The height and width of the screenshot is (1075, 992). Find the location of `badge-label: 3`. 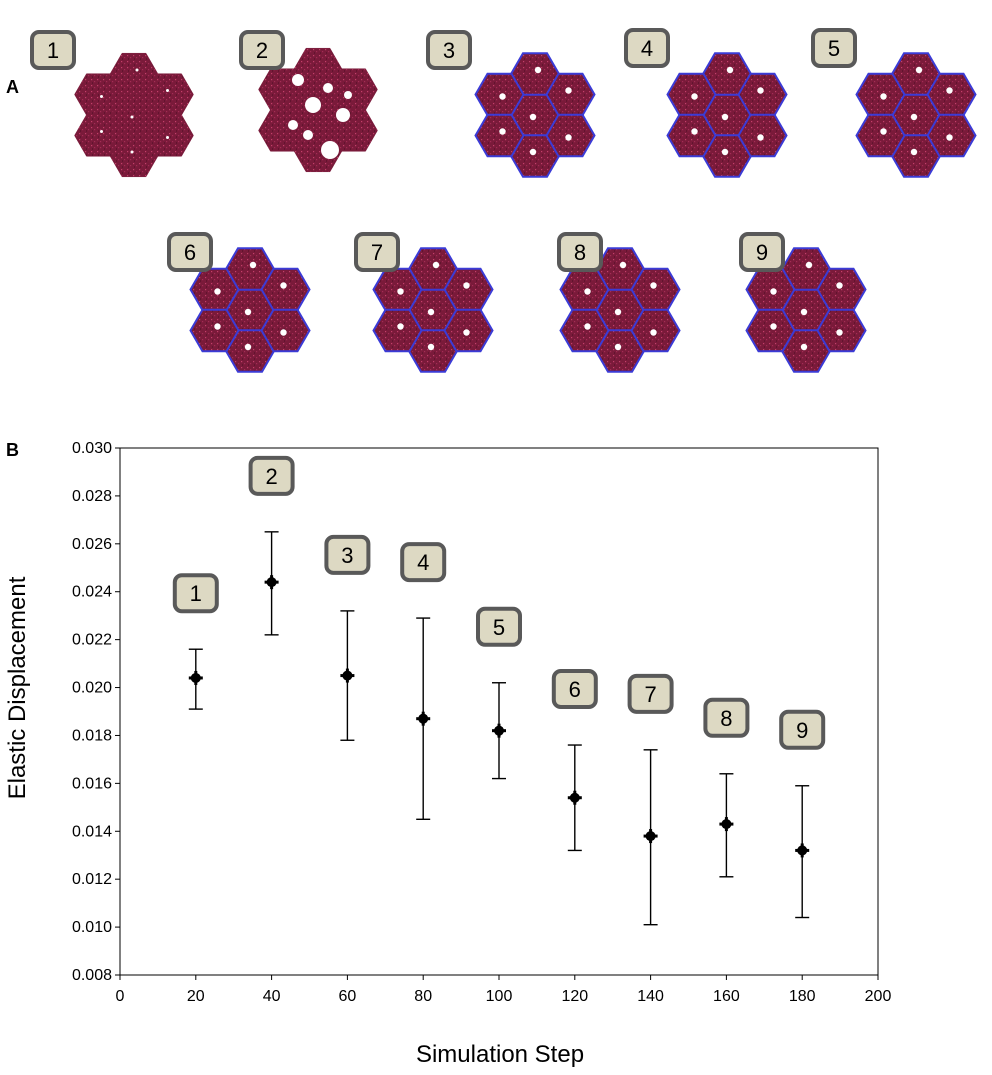

badge-label: 3 is located at coordinates (449, 50).